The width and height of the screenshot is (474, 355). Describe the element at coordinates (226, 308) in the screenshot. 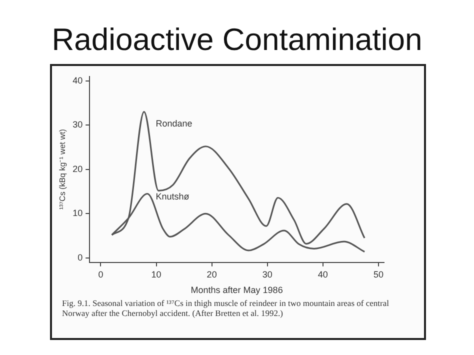

I see `caption: Fig. 9.1. Seasonal variation of ¹³⁷Cs in thigh muscle of reindeer in two mountain areas of central Norway after the Chernobyl accident. (After Bretten et al. 1992.)` at that location.